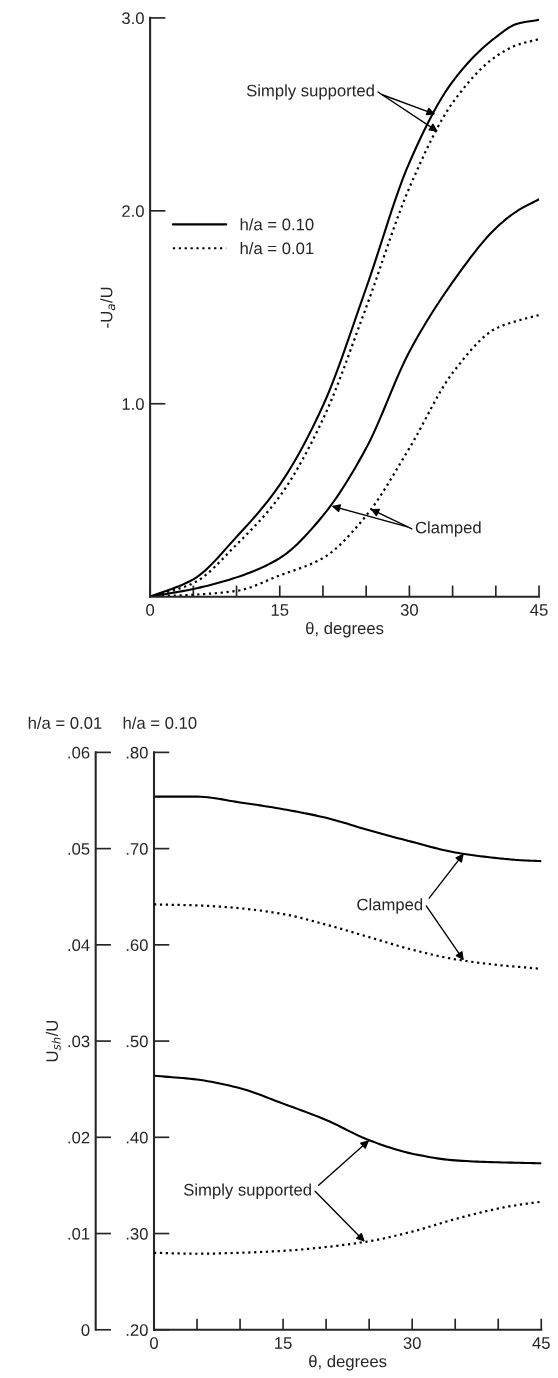 Image resolution: width=558 pixels, height=1378 pixels. Describe the element at coordinates (79, 752) in the screenshot. I see `y2-tick-label: .06` at that location.